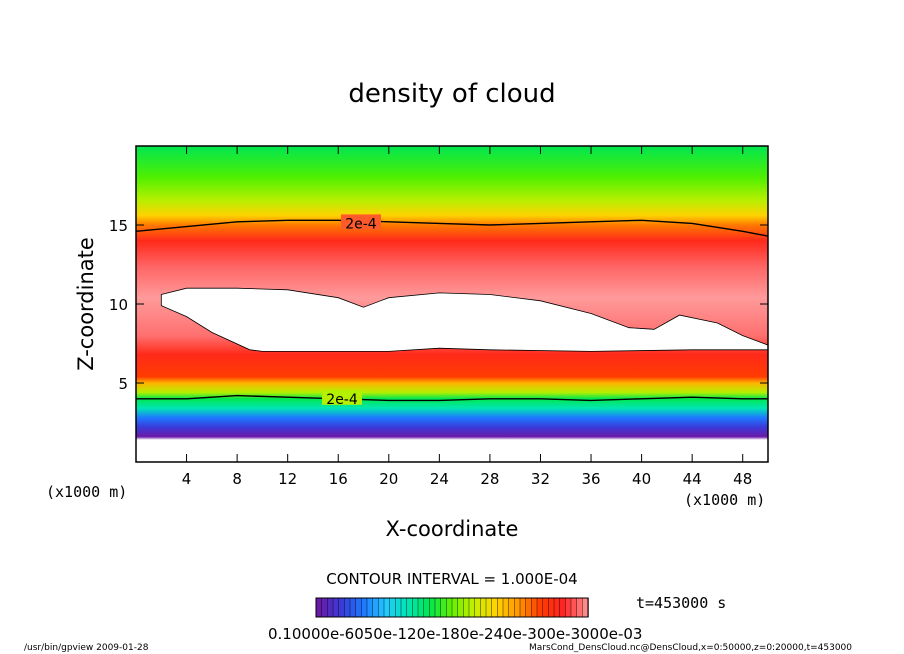  Describe the element at coordinates (692, 479) in the screenshot. I see `x-tick-label: 44` at that location.